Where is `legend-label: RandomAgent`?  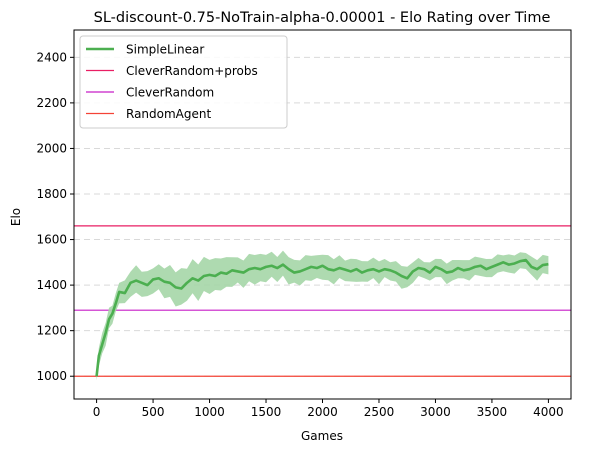
legend-label: RandomAgent is located at coordinates (168, 114).